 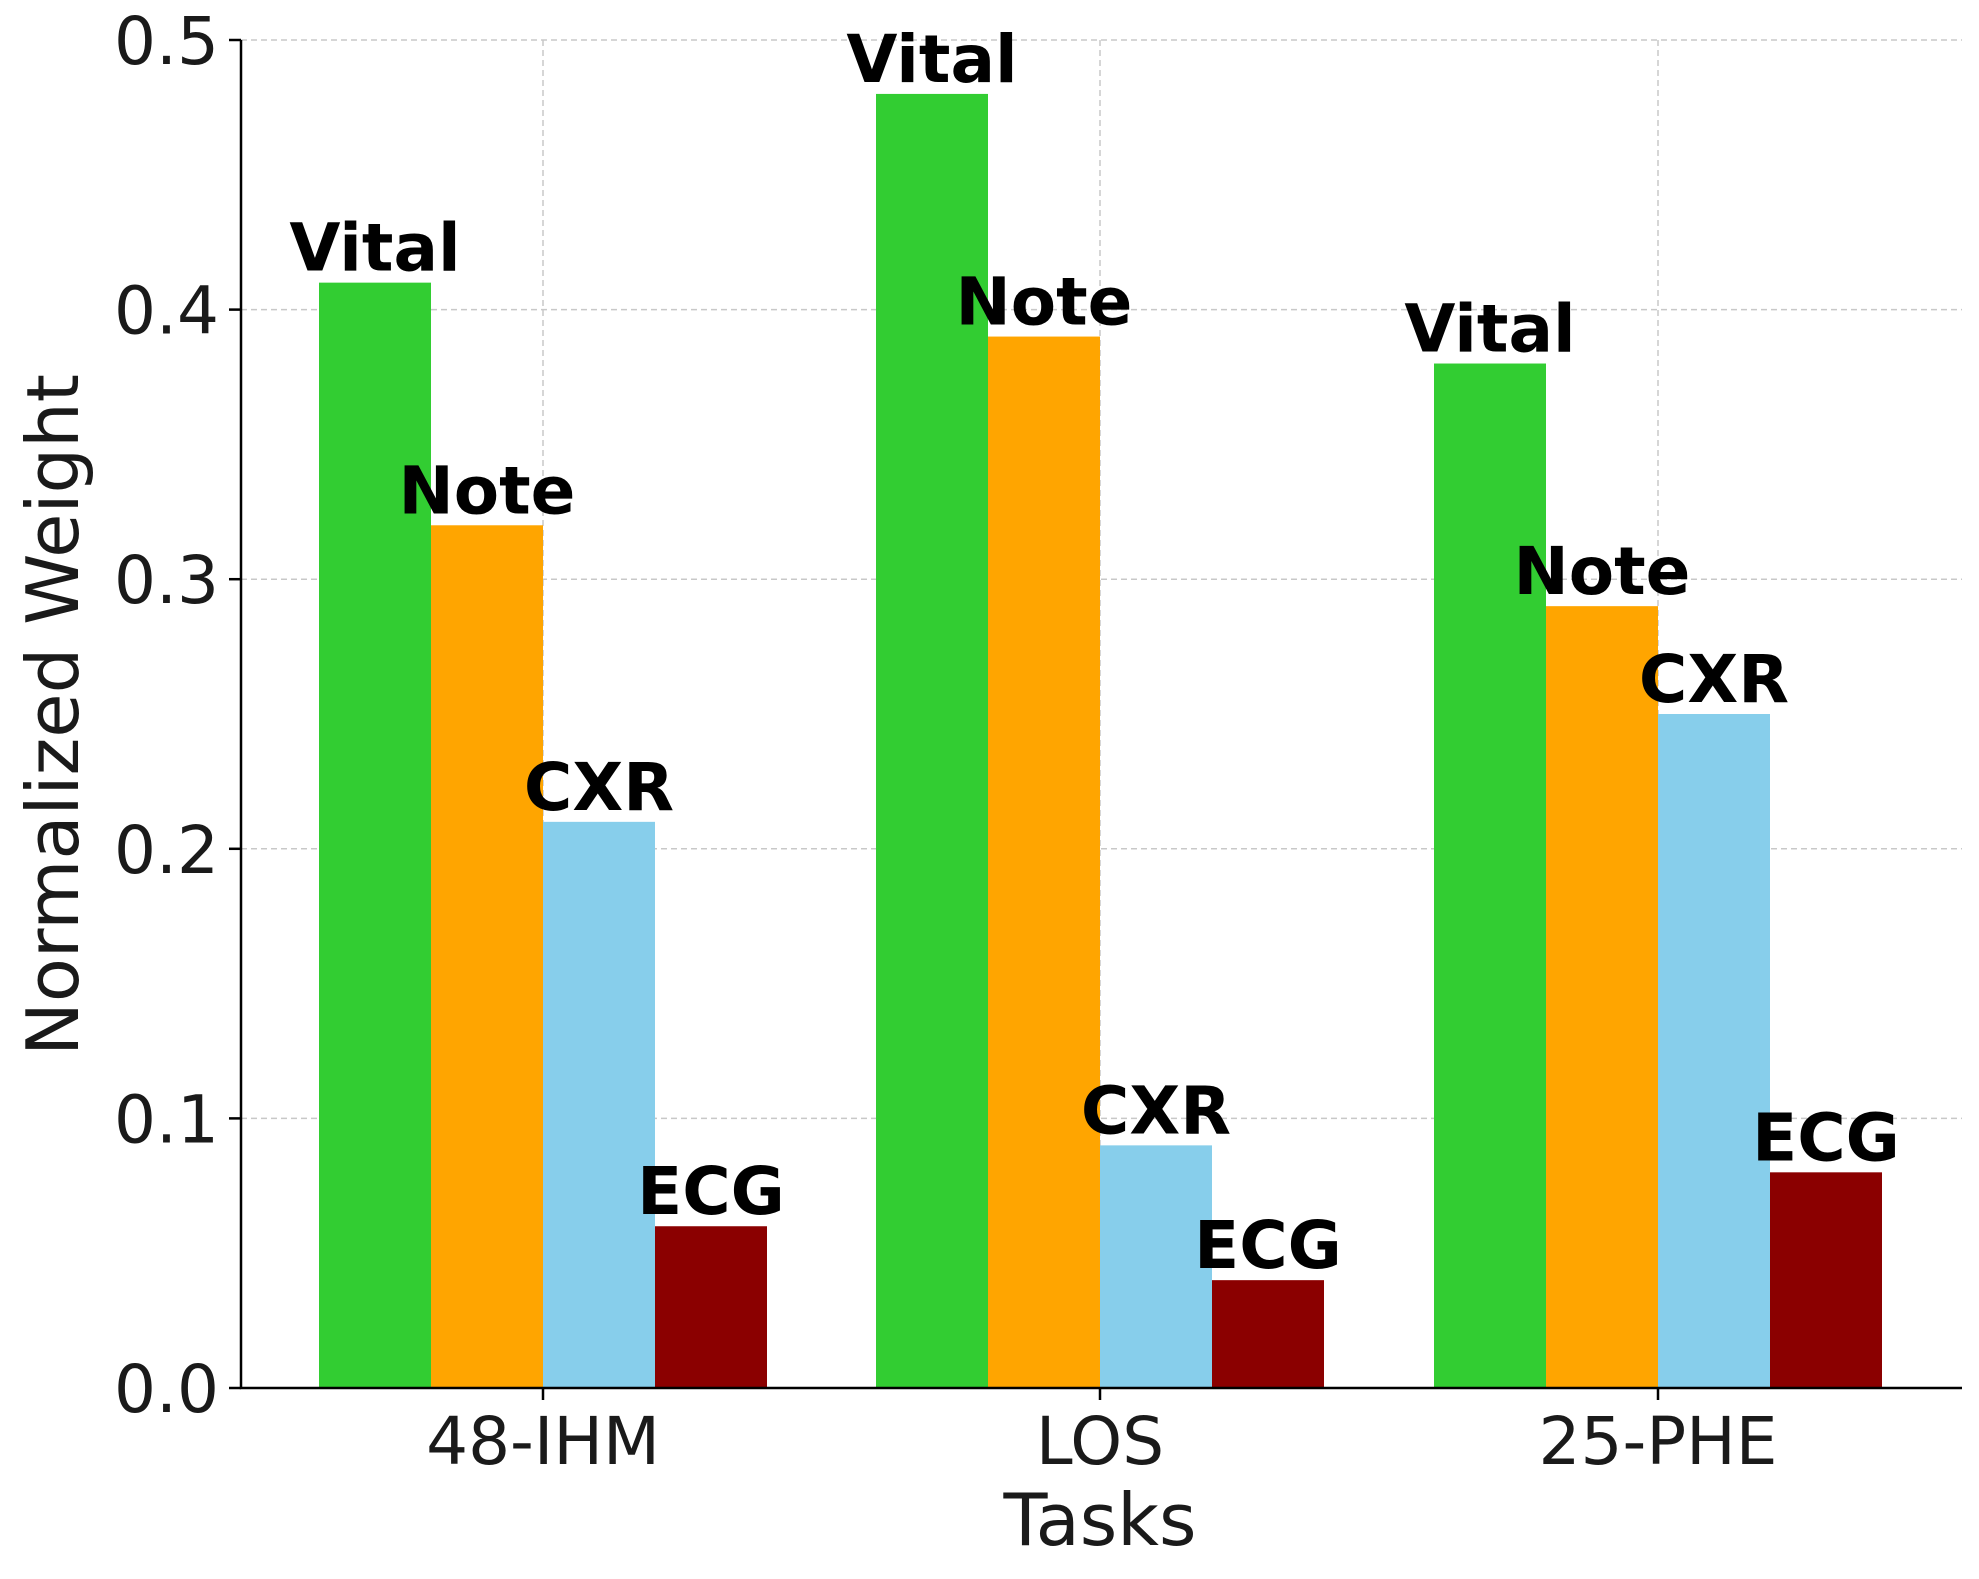 I want to click on bar-vital-25-phe, so click(x=1490, y=875).